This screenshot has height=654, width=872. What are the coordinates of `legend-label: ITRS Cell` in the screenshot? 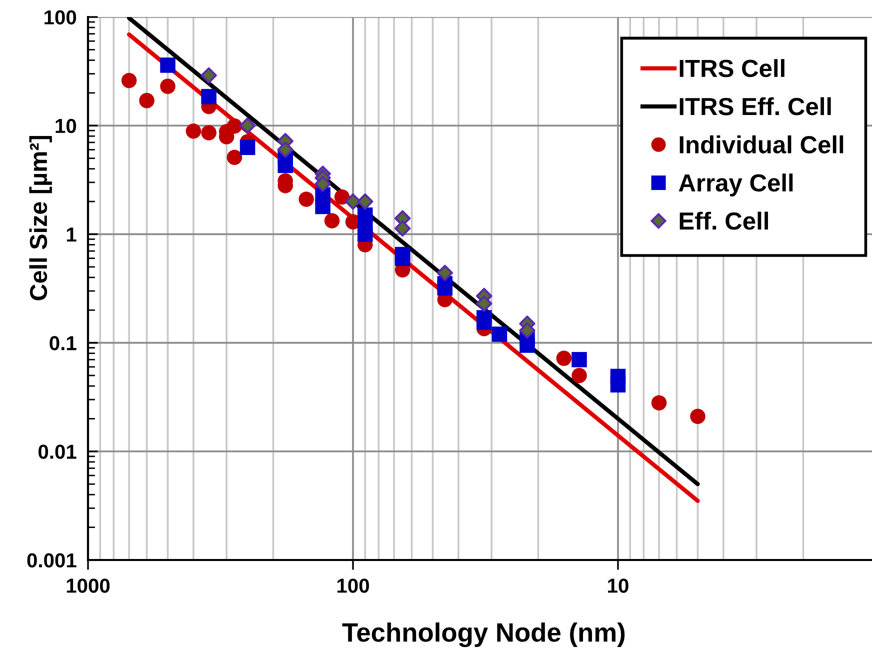 It's located at (732, 68).